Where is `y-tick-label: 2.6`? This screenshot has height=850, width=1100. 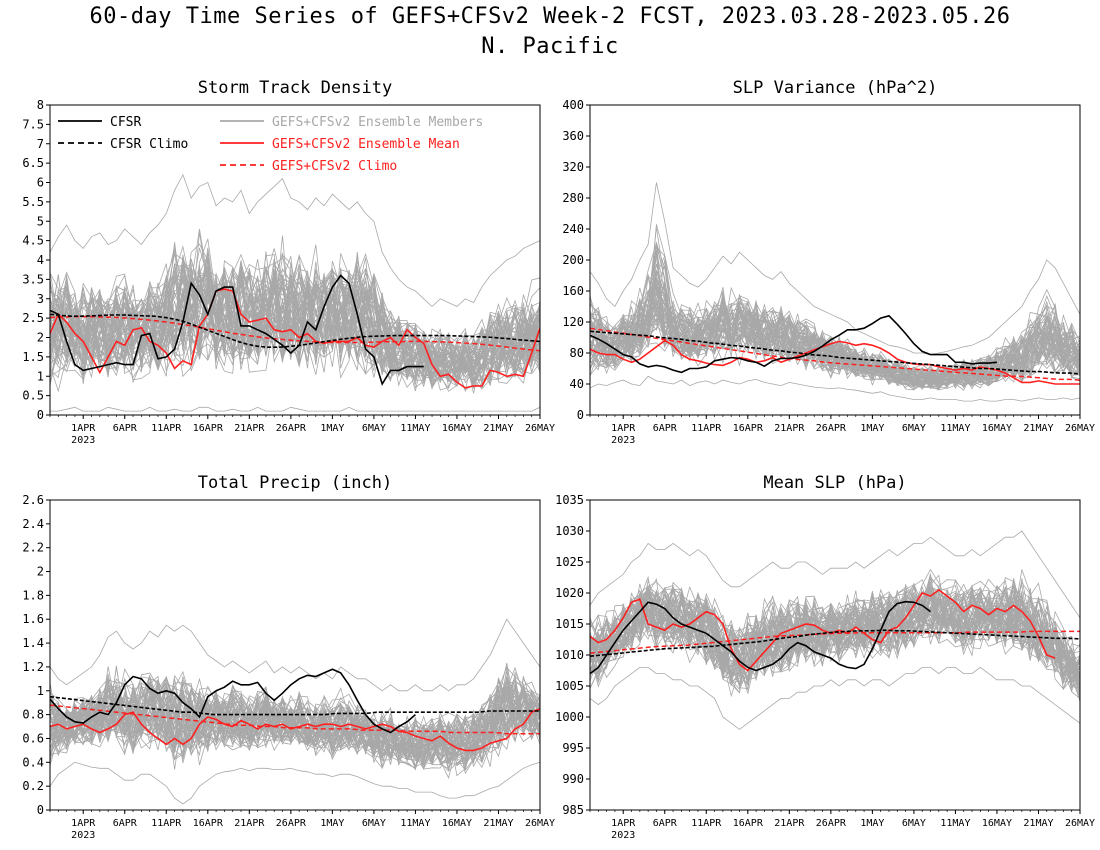
y-tick-label: 2.6 is located at coordinates (33, 500).